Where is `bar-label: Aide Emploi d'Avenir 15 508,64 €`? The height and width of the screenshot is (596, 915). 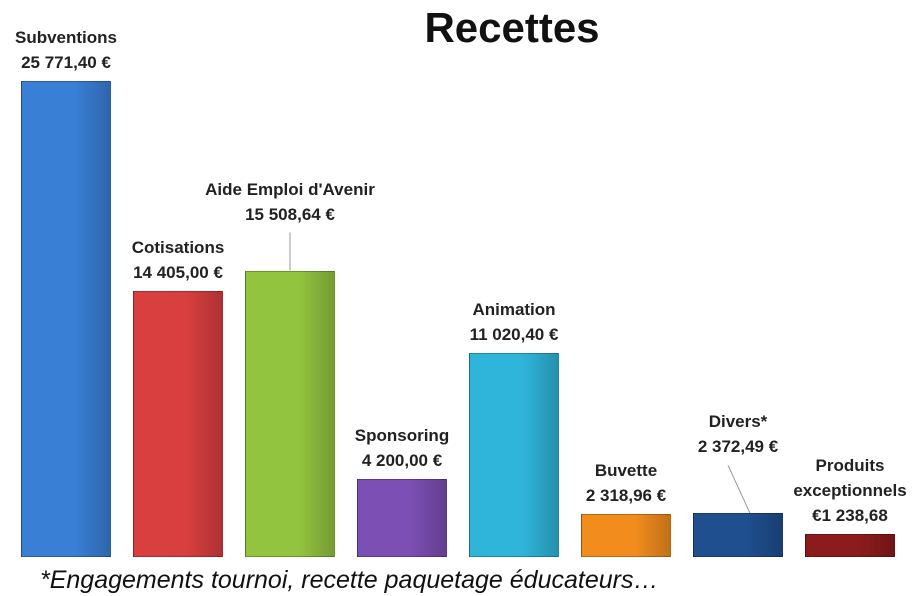
bar-label: Aide Emploi d'Avenir 15 508,64 € is located at coordinates (290, 202).